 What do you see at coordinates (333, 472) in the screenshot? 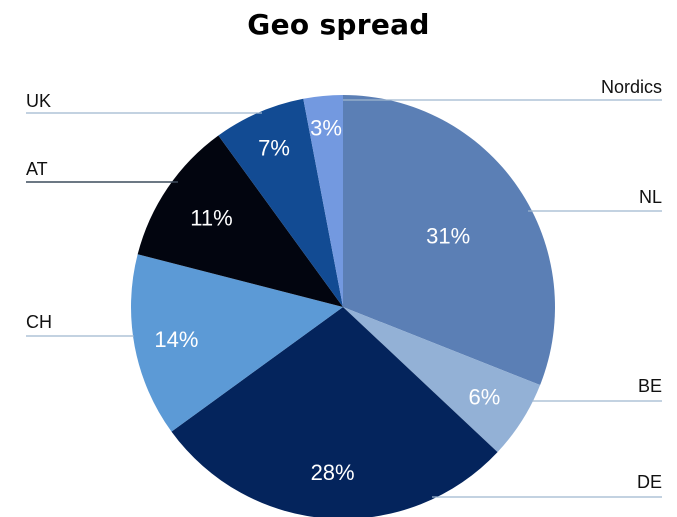
I see `percent-label-de: 28%` at bounding box center [333, 472].